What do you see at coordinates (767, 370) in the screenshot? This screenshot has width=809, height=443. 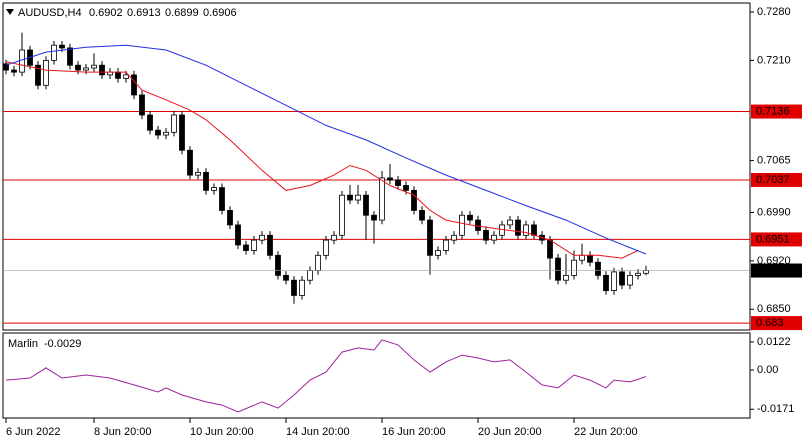 I see `y-tick-label: 0.00` at bounding box center [767, 370].